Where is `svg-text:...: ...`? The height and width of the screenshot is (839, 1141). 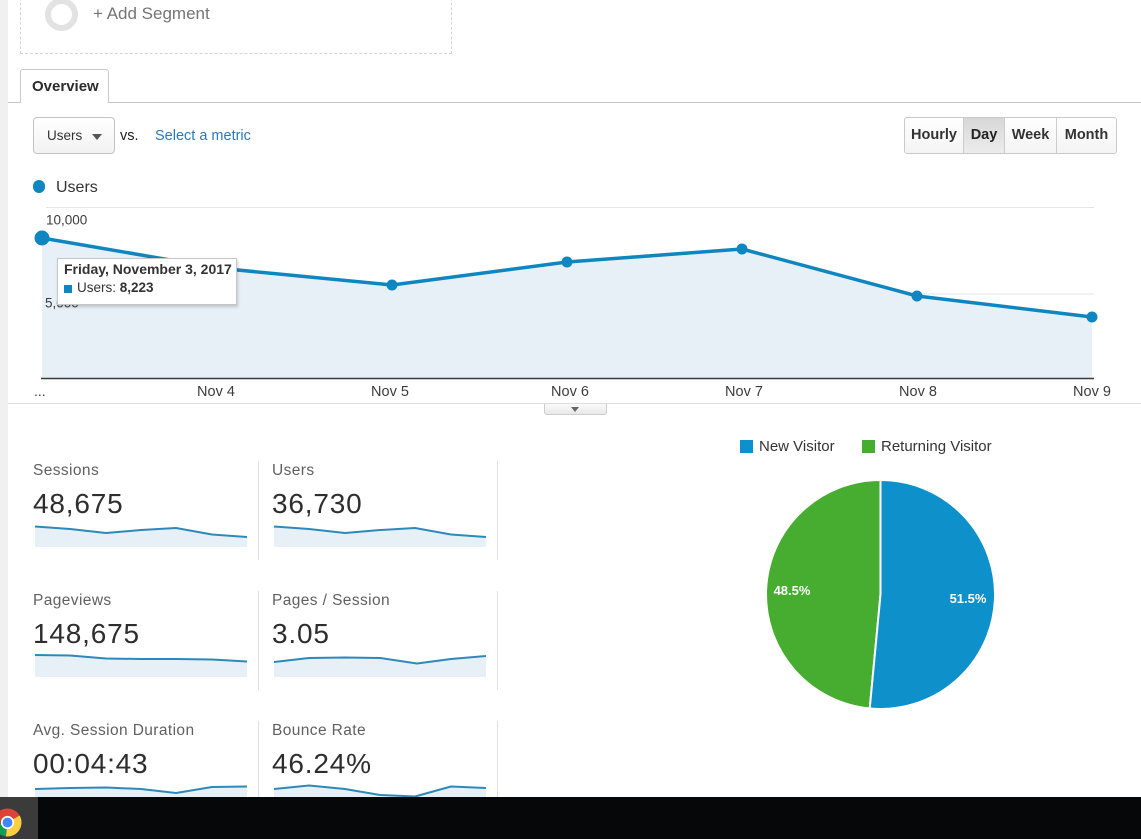 svg-text:...: ... is located at coordinates (40, 391).